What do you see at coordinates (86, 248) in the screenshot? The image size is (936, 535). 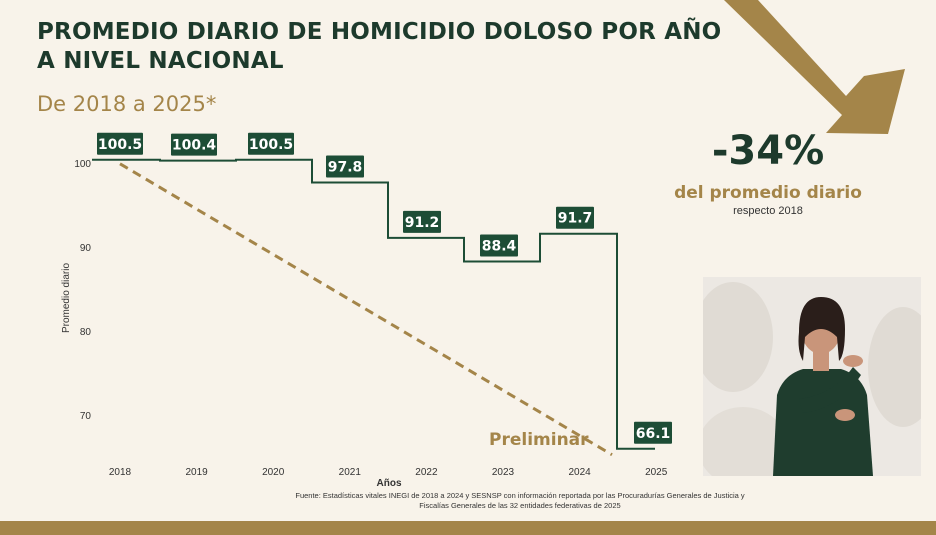 I see `y-tick-label: 90` at bounding box center [86, 248].